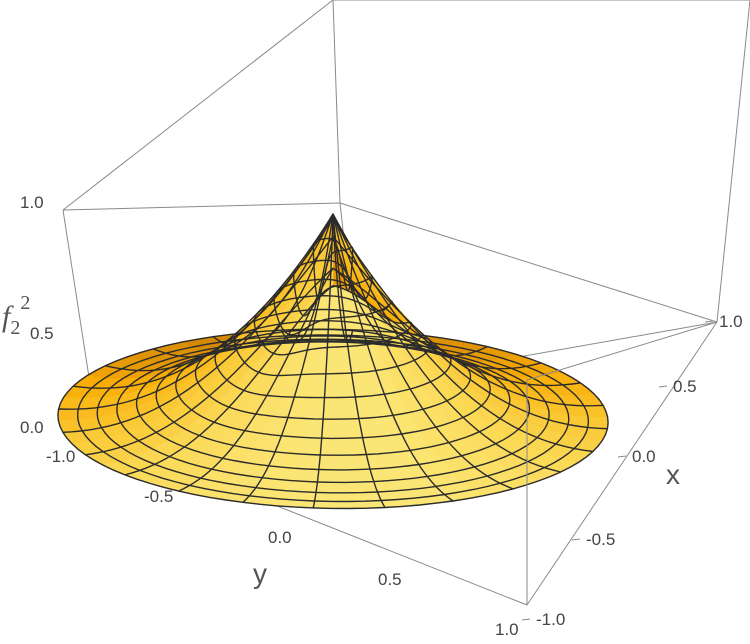 The image size is (750, 644). What do you see at coordinates (280, 537) in the screenshot?
I see `y-tick-label: 0.0` at bounding box center [280, 537].